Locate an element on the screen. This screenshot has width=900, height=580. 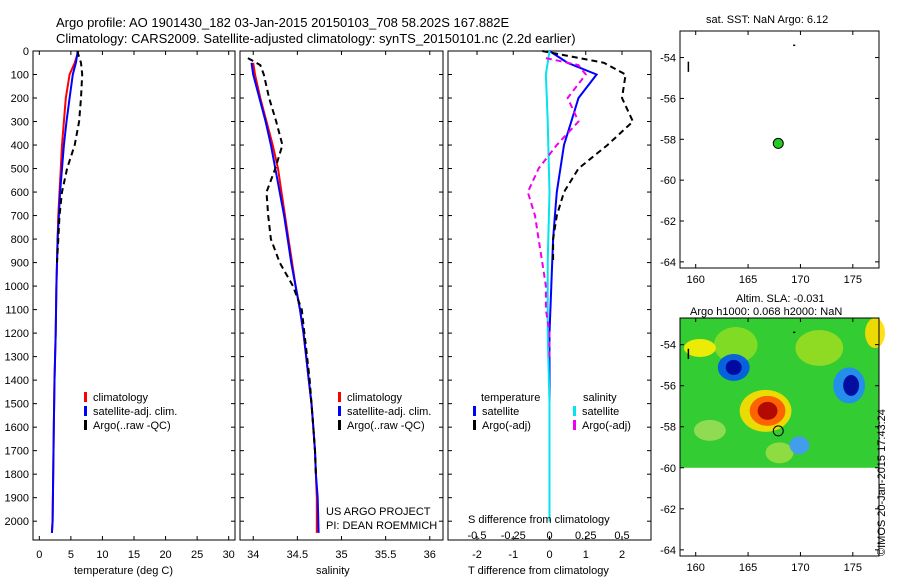
salinity-xtick-label: 35.5 is located at coordinates (385, 555).